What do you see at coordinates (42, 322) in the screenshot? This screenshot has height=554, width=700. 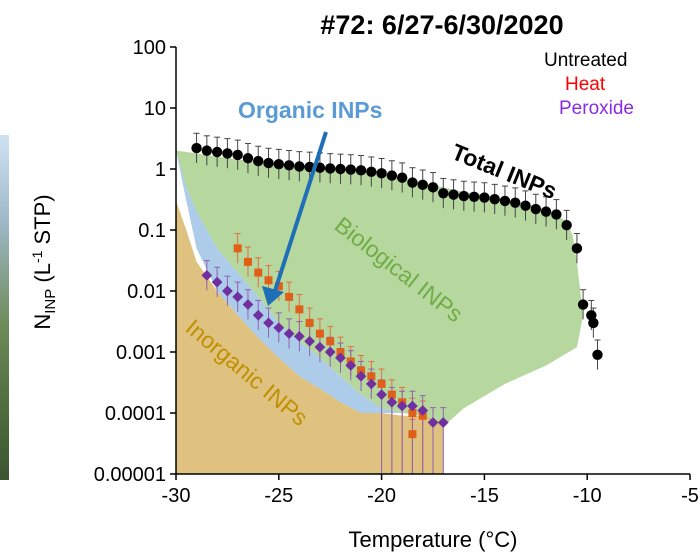 I see `y-label-main: N` at bounding box center [42, 322].